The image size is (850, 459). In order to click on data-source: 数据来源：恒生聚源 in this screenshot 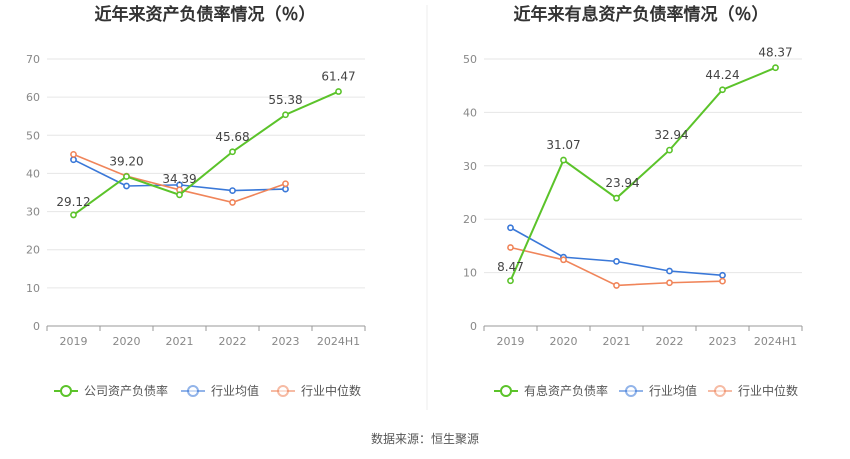, I will do `click(425, 438)`.